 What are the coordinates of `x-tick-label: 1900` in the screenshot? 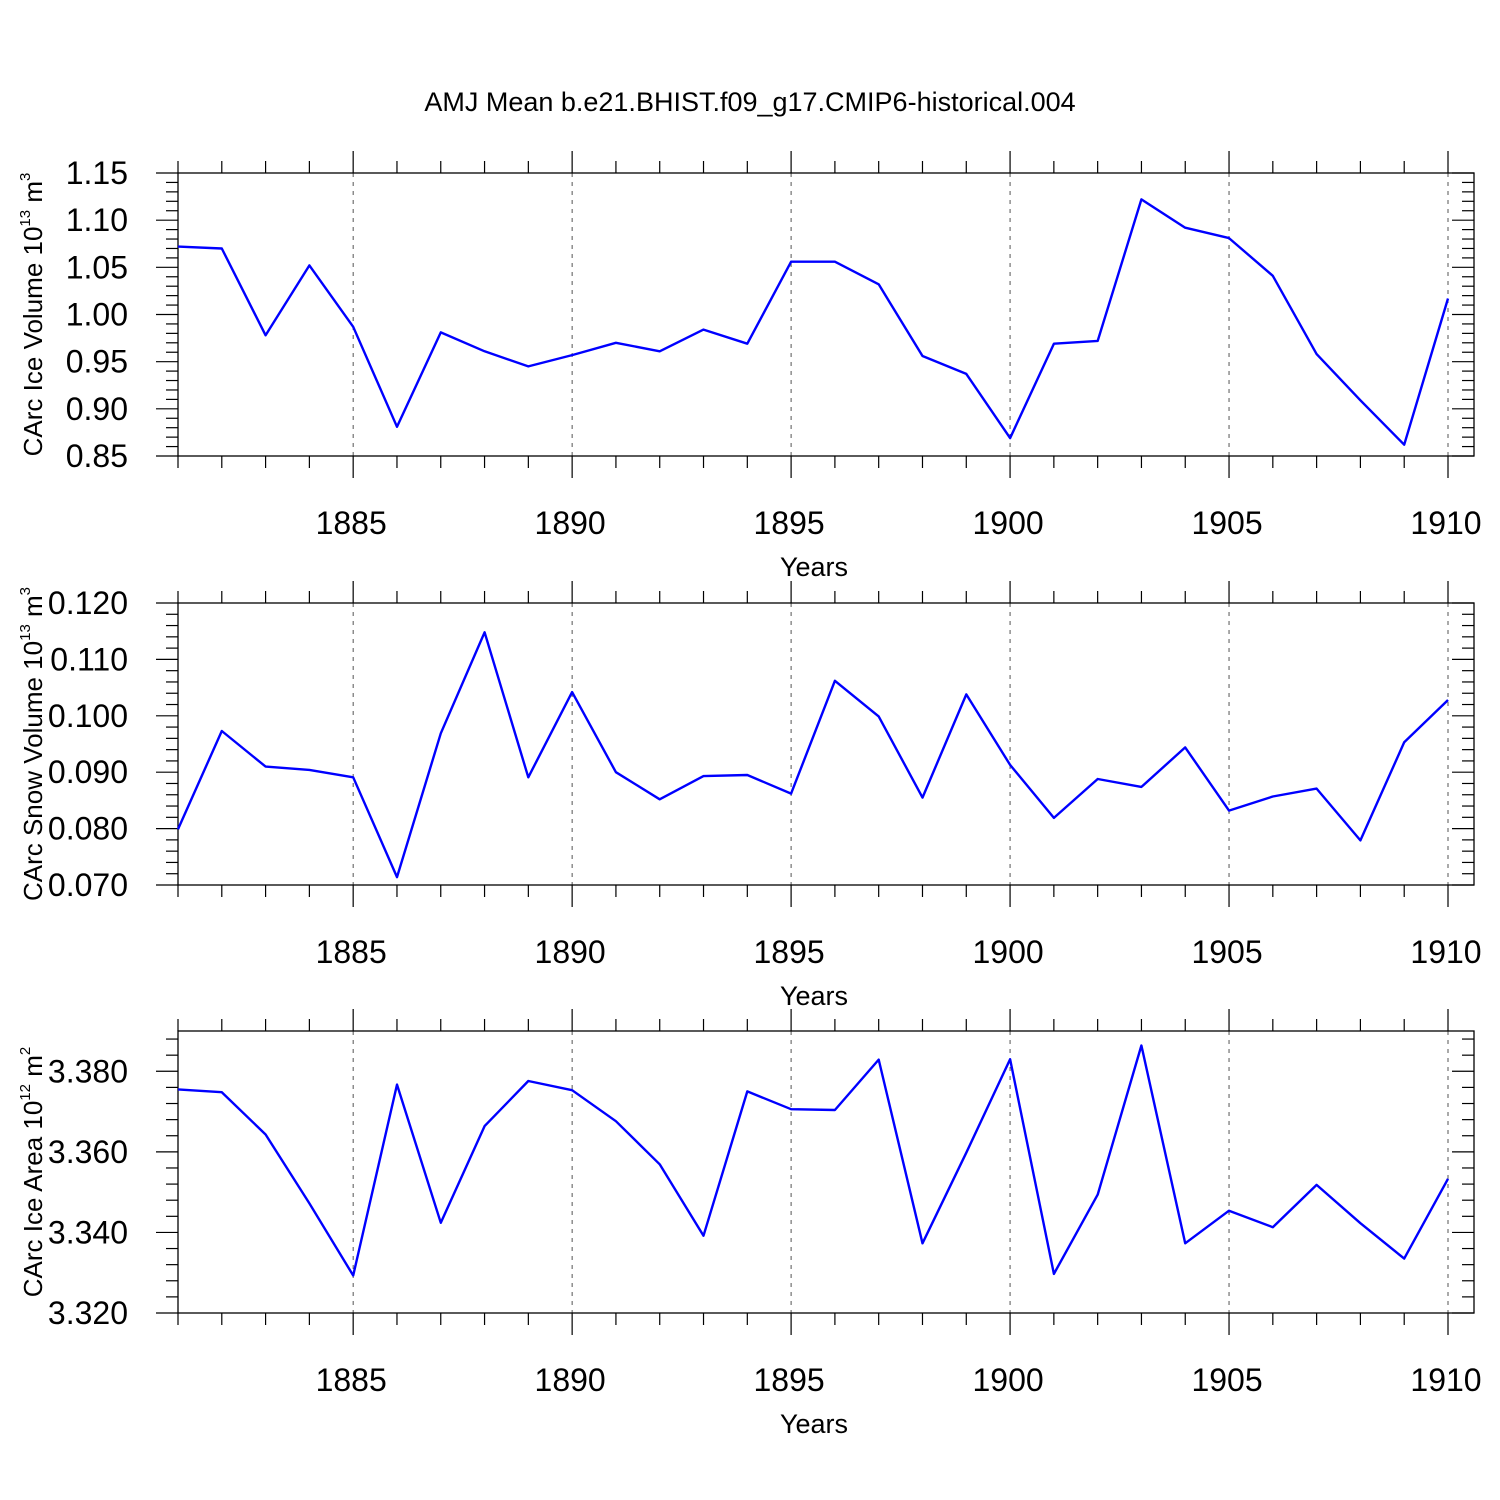 It's located at (1007, 523).